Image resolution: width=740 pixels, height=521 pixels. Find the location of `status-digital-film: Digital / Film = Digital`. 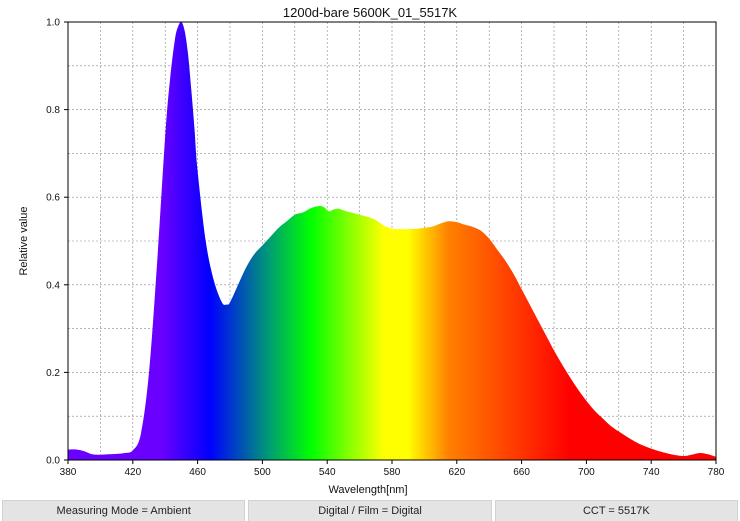

status-digital-film: Digital / Film = Digital is located at coordinates (370, 510).